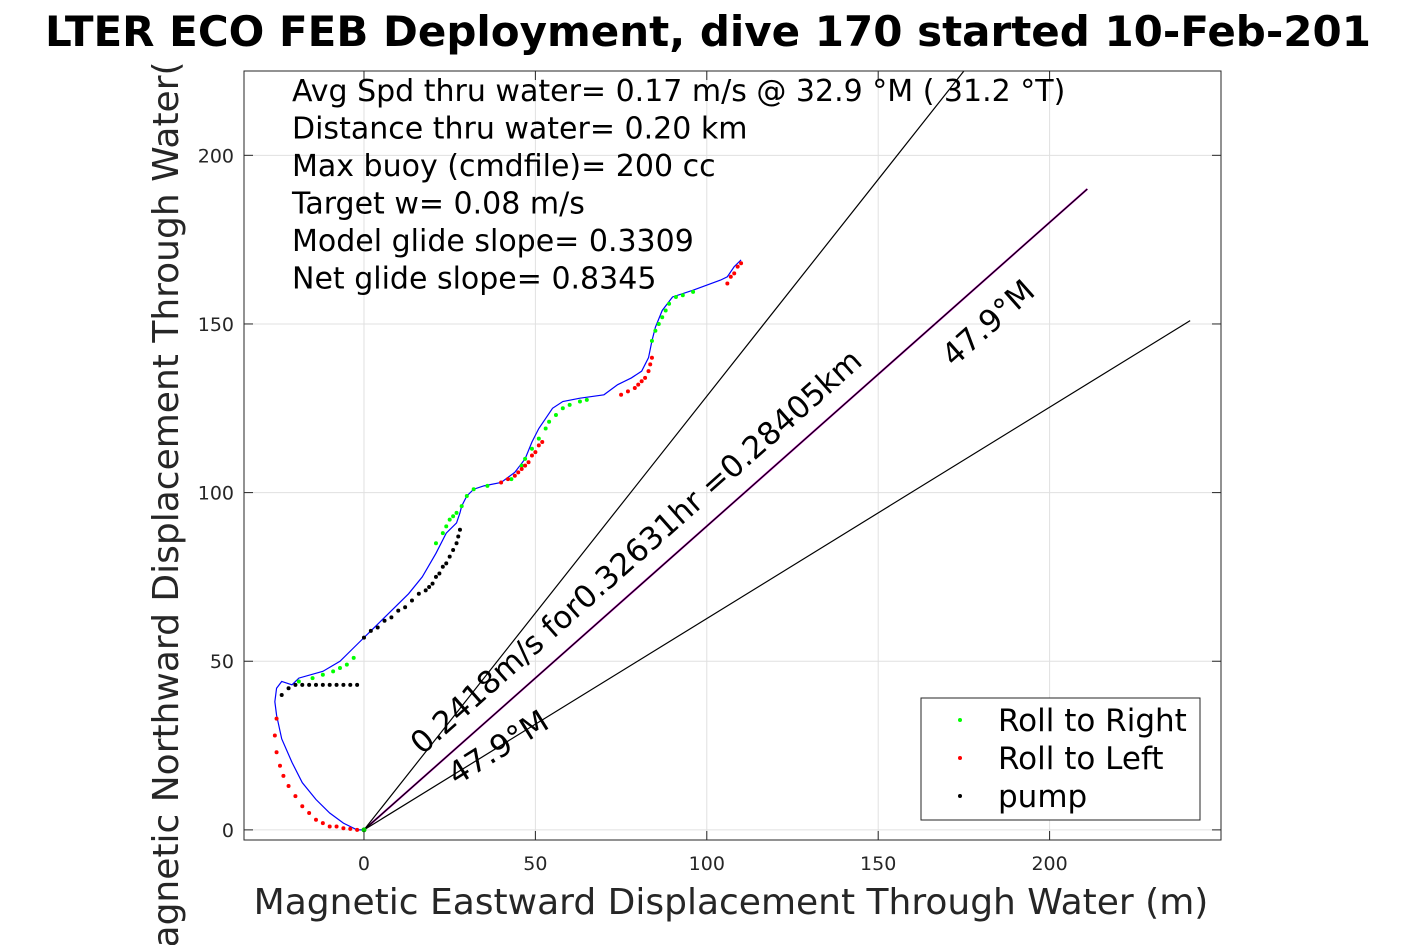  I want to click on stats-line: Max buoy (cmdfile)= 200 cc, so click(504, 166).